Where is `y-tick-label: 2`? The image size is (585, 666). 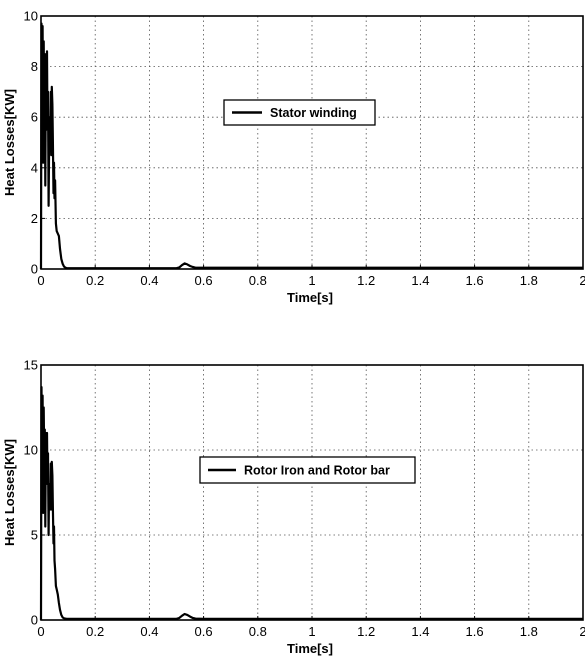 y-tick-label: 2 is located at coordinates (34, 218).